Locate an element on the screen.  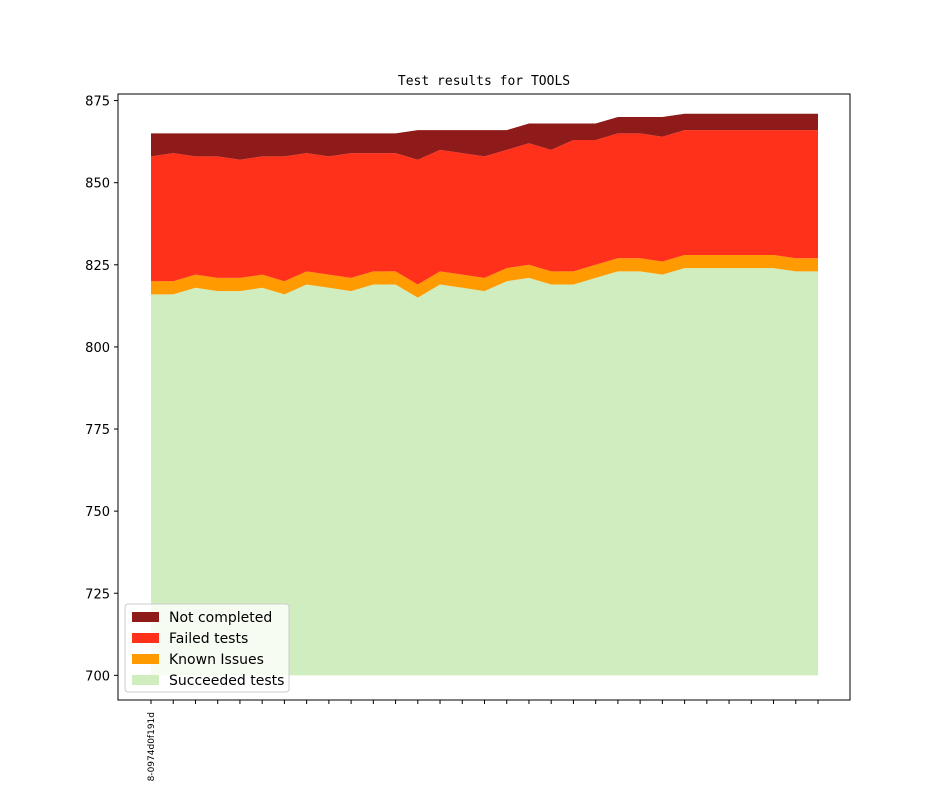
y-tick-label: 775 is located at coordinates (97, 430).